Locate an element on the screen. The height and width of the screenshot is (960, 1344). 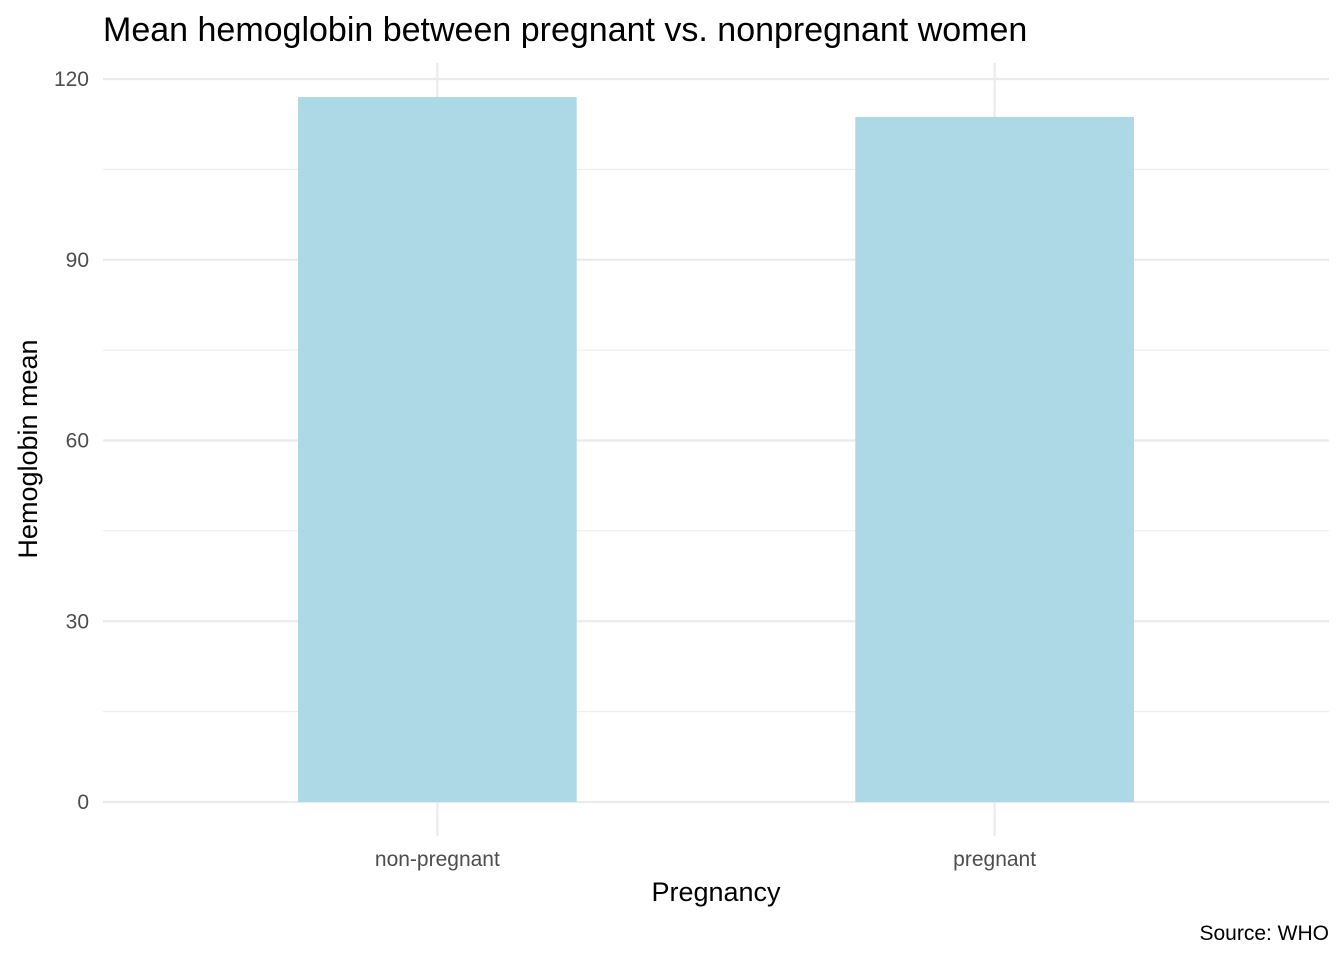
y-tick-labels: 0 30 60 90 120 is located at coordinates (71, 441).